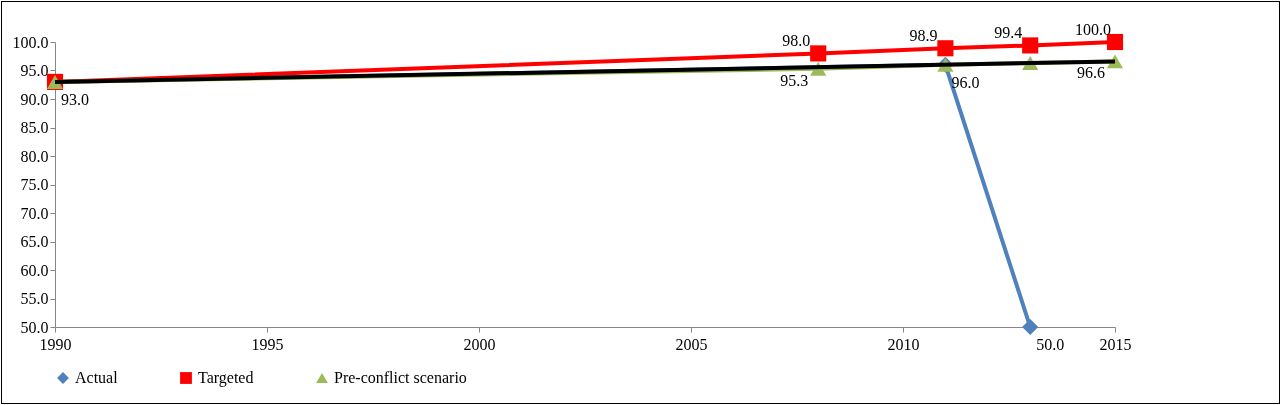 The height and width of the screenshot is (405, 1281). Describe the element at coordinates (97, 377) in the screenshot. I see `legend-label: Actual` at that location.